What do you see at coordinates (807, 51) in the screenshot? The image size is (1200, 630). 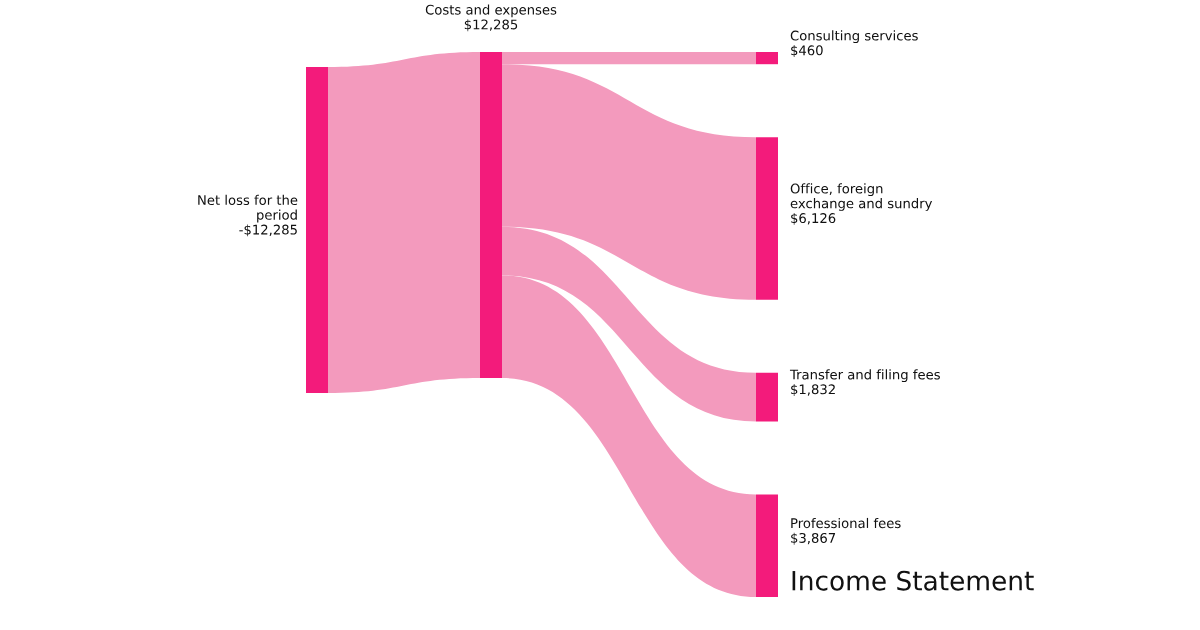 I see `data-label: $460` at bounding box center [807, 51].